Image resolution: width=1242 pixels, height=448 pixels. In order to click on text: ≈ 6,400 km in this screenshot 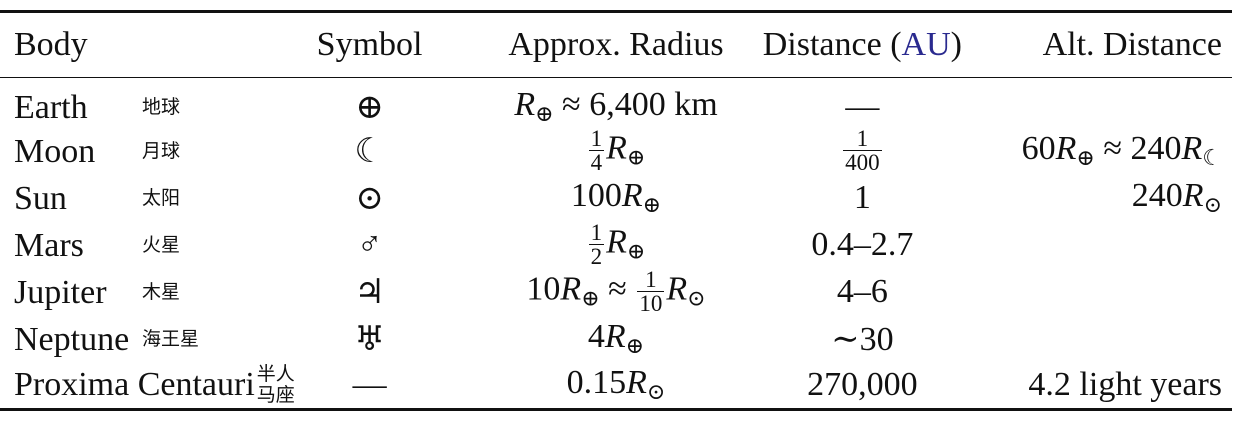, I will do `click(635, 104)`.